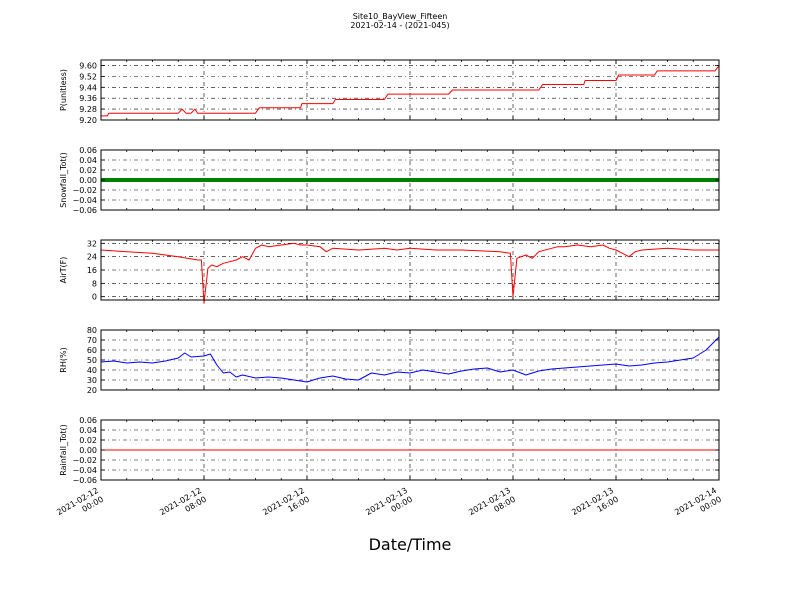  Describe the element at coordinates (92, 360) in the screenshot. I see `y-tick-label: 50` at that location.